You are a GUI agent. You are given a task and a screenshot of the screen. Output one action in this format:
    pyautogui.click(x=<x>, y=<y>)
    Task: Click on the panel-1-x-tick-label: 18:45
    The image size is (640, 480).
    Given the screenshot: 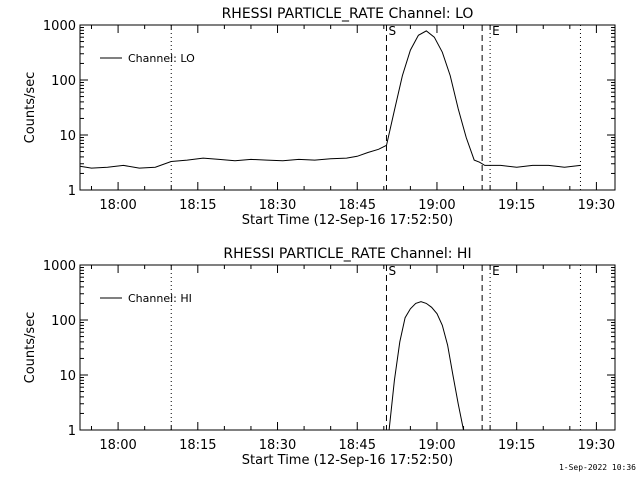 What is the action you would take?
    pyautogui.click(x=357, y=205)
    